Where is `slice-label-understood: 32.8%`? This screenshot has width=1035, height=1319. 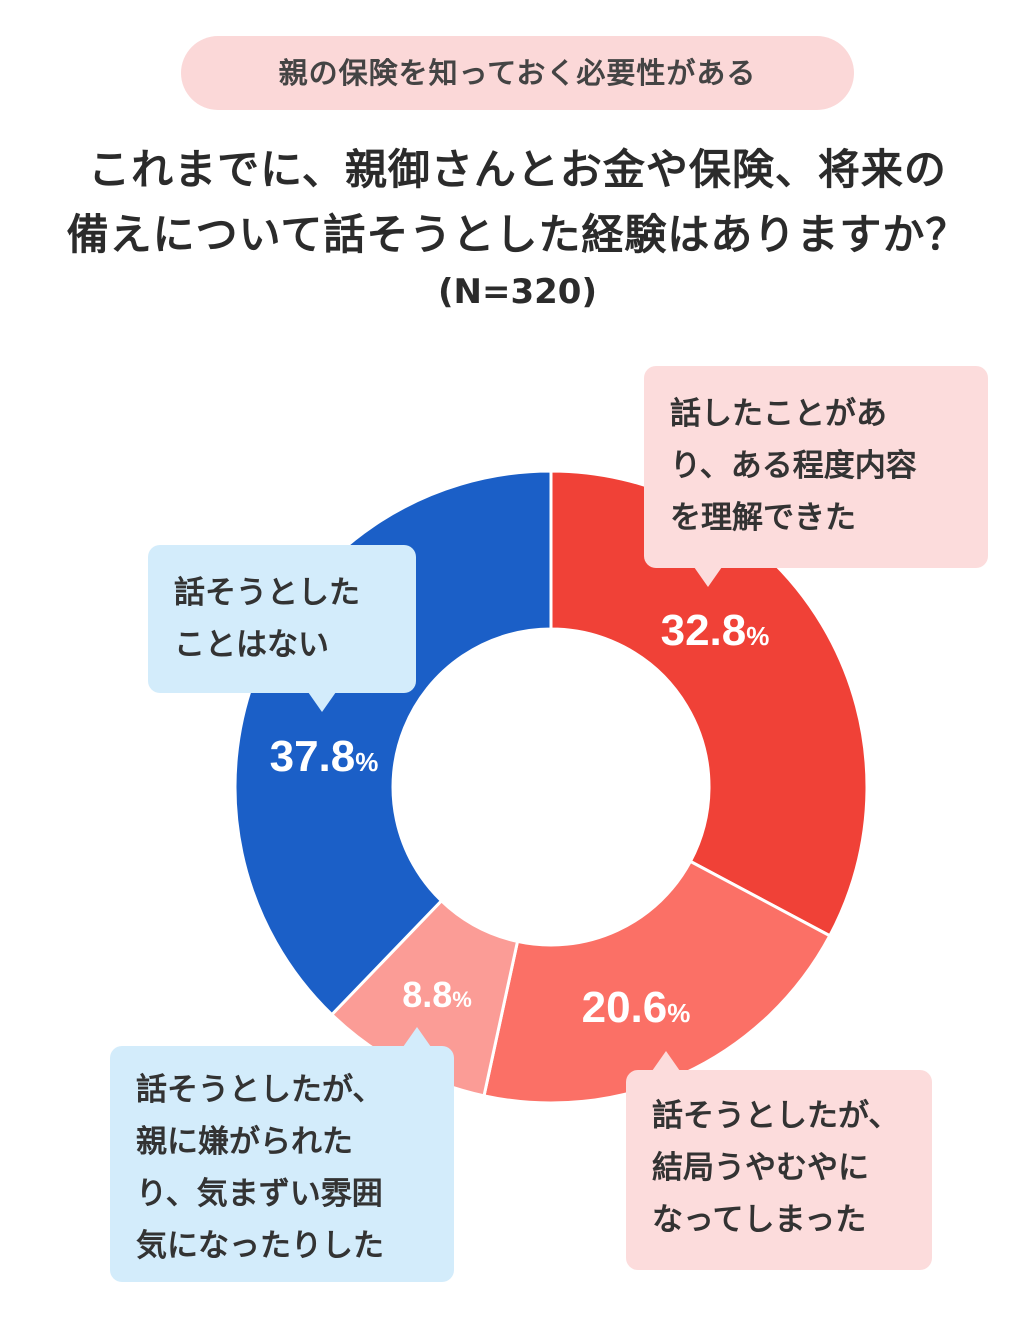
slice-label-understood: 32.8% is located at coordinates (715, 630).